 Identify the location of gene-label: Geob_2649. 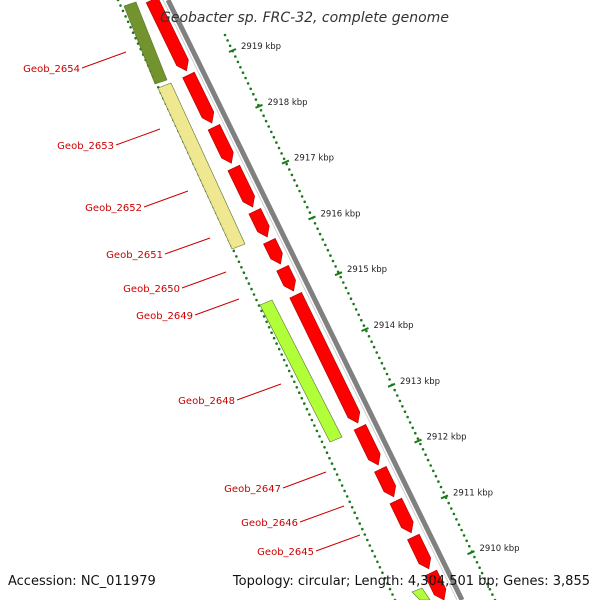
(164, 316).